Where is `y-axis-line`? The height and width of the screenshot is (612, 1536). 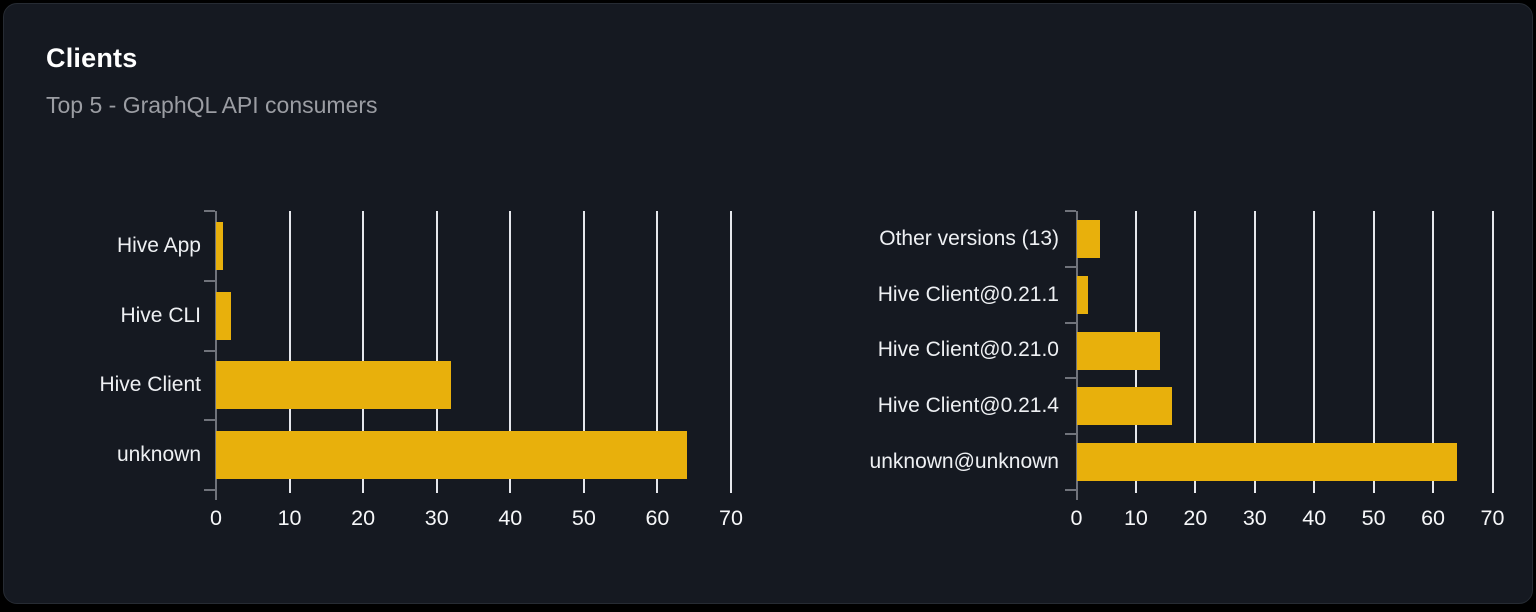
y-axis-line is located at coordinates (216, 355).